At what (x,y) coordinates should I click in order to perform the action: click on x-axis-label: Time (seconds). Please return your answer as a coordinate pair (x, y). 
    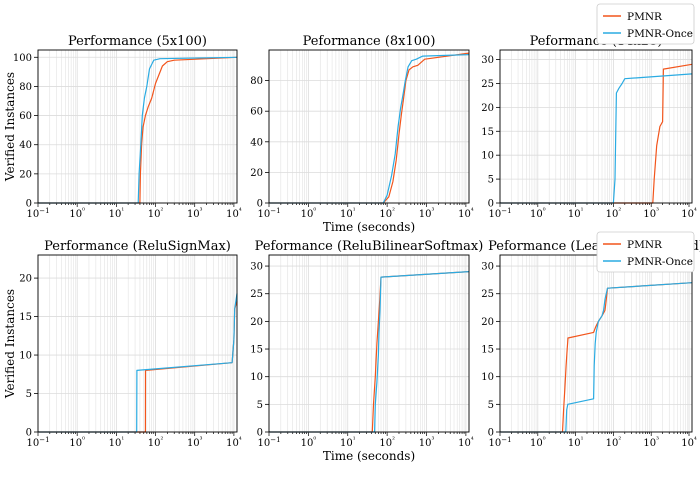
    Looking at the image, I should click on (369, 456).